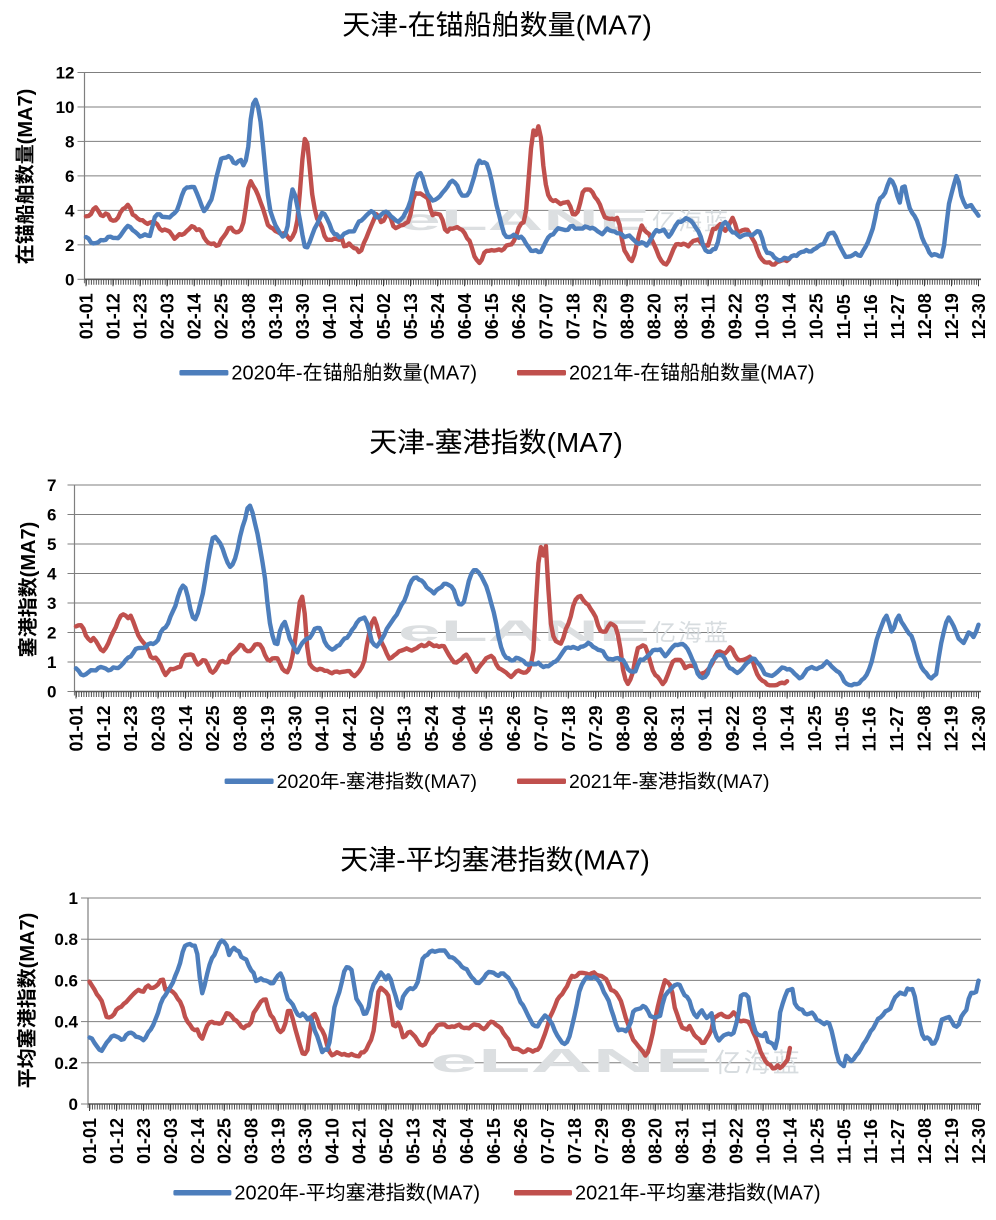  Describe the element at coordinates (51, 544) in the screenshot. I see `svg-text: 5` at that location.